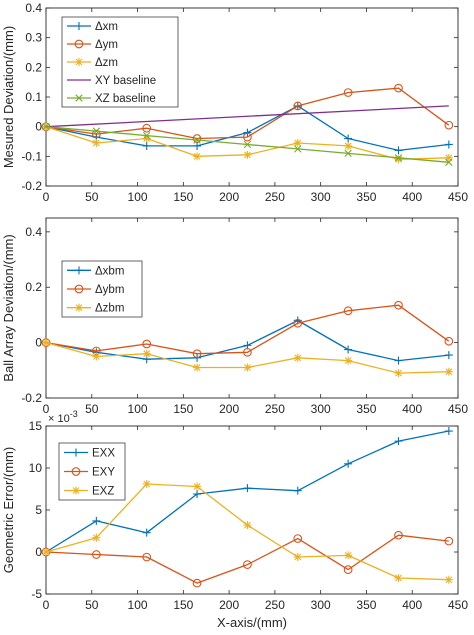 This screenshot has height=635, width=474. What do you see at coordinates (247, 559) in the screenshot?
I see `series-line-exy` at bounding box center [247, 559].